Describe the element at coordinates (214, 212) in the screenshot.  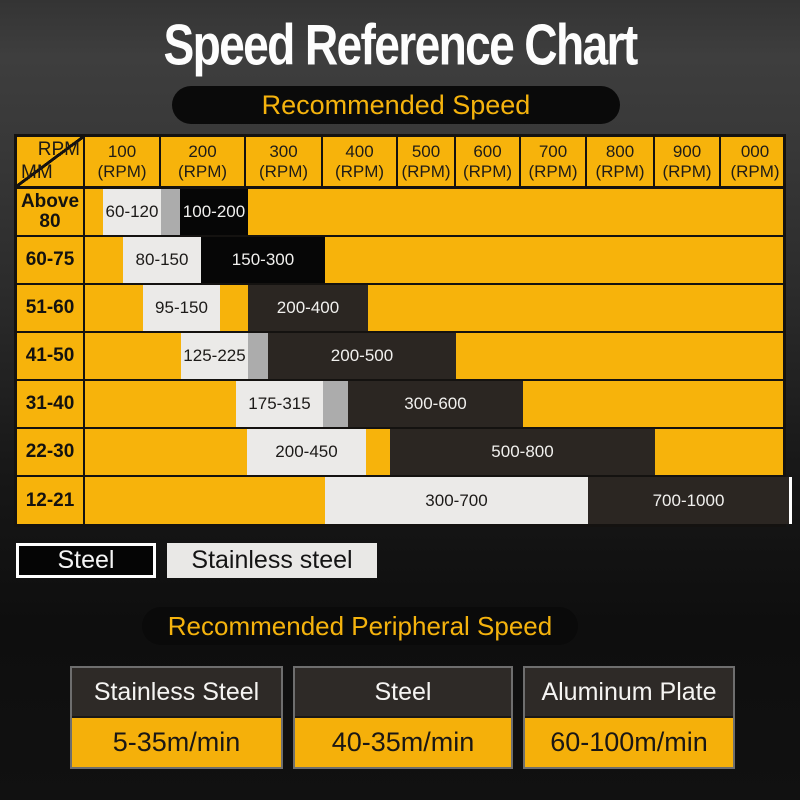
I see `steel-speed-bar: 100-200` at that location.